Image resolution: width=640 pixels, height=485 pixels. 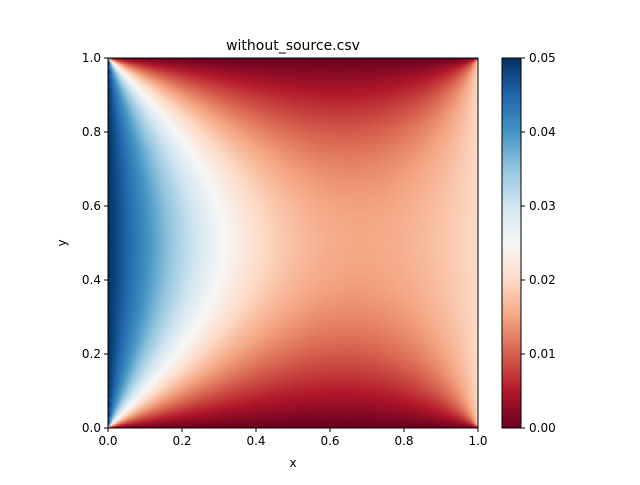 What do you see at coordinates (542, 206) in the screenshot?
I see `colorbar-tick-label: 0.03` at bounding box center [542, 206].